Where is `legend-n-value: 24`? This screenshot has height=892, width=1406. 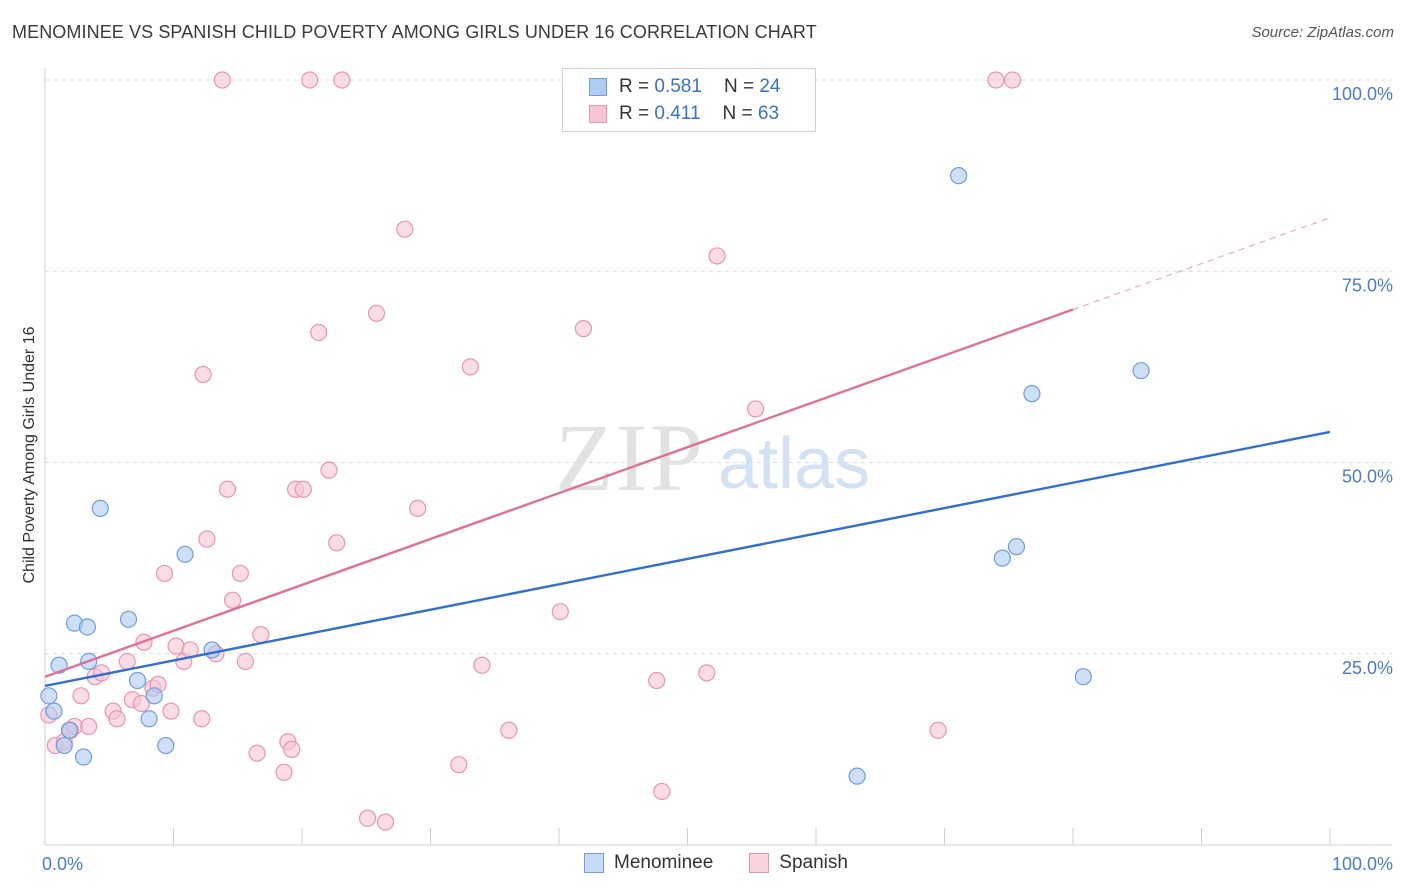
legend-n-value: 24 is located at coordinates (770, 86).